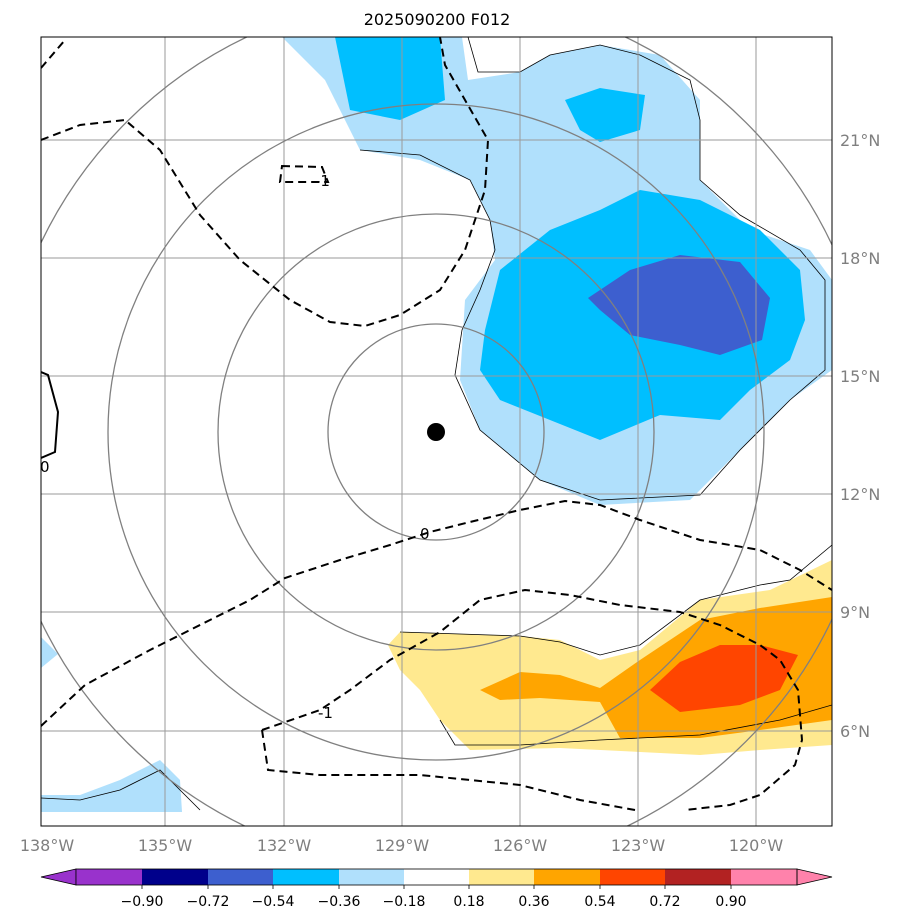 This screenshot has height=924, width=902. What do you see at coordinates (860, 140) in the screenshot?
I see `lat-label: 21°N` at bounding box center [860, 140].